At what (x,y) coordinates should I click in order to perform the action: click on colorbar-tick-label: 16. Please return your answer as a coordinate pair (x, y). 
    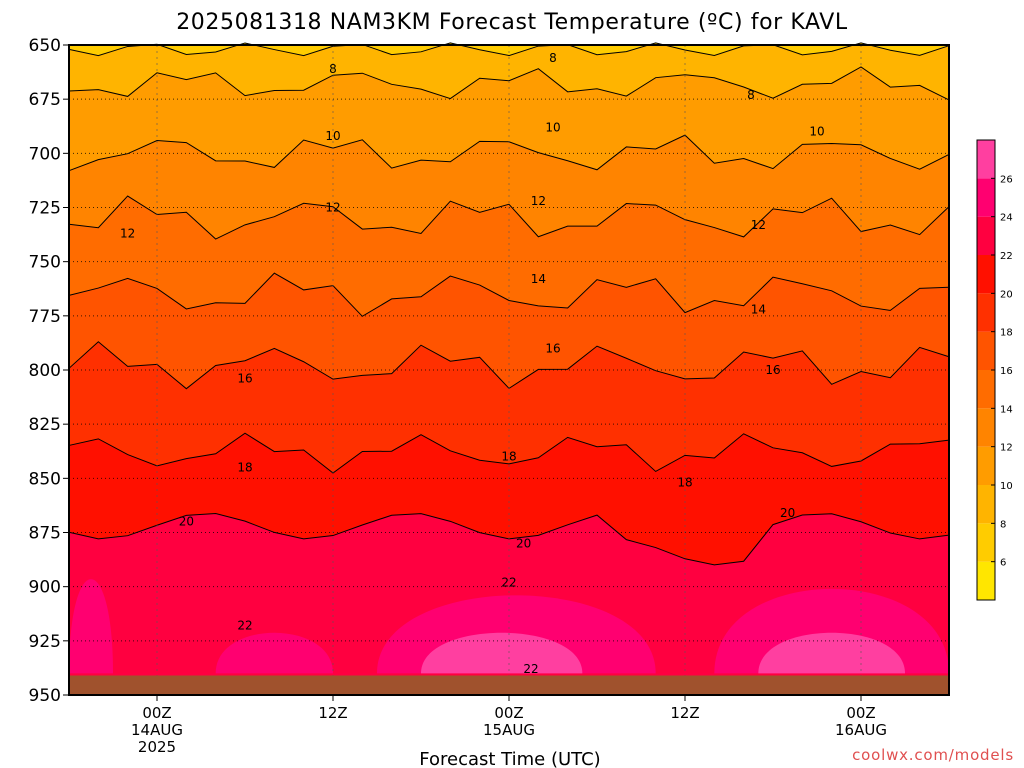
    Looking at the image, I should click on (1006, 371).